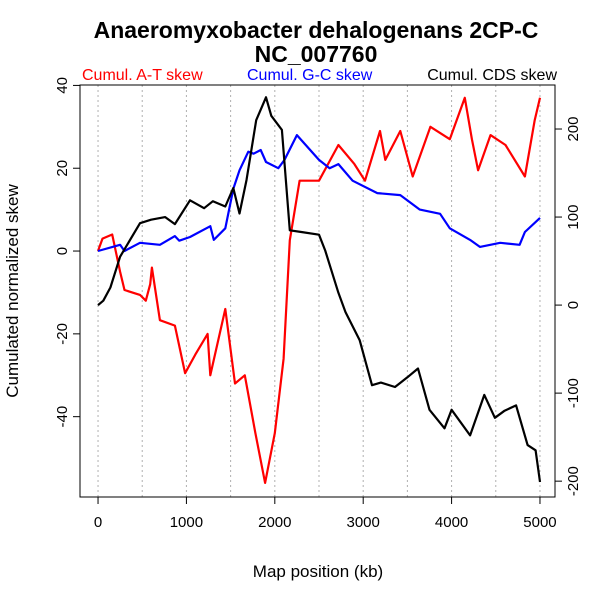 The height and width of the screenshot is (600, 600). What do you see at coordinates (62, 85) in the screenshot?
I see `left-tick-label: 40` at bounding box center [62, 85].